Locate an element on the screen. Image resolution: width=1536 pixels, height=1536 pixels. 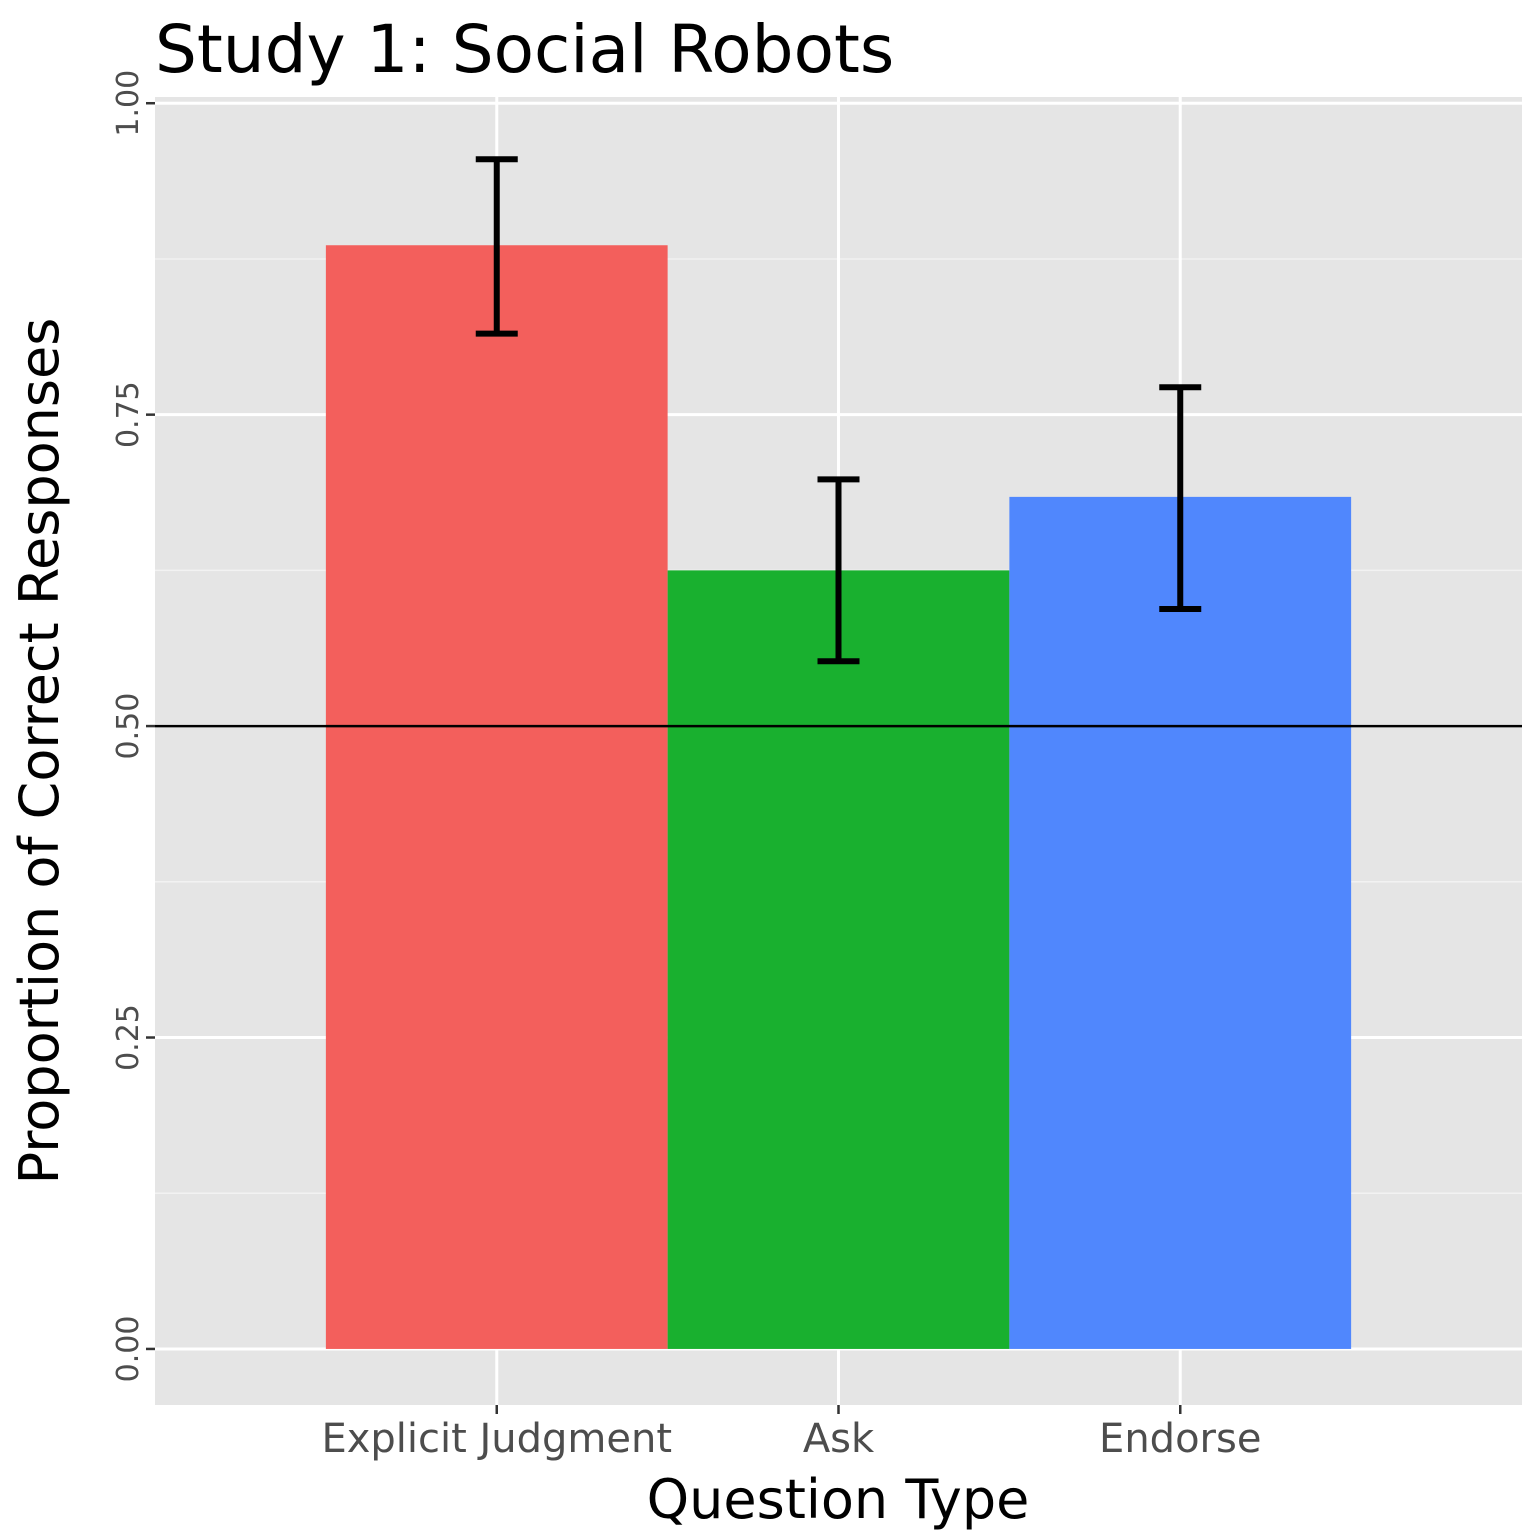
chart-title: Study 1: Social Robots is located at coordinates (524, 49).